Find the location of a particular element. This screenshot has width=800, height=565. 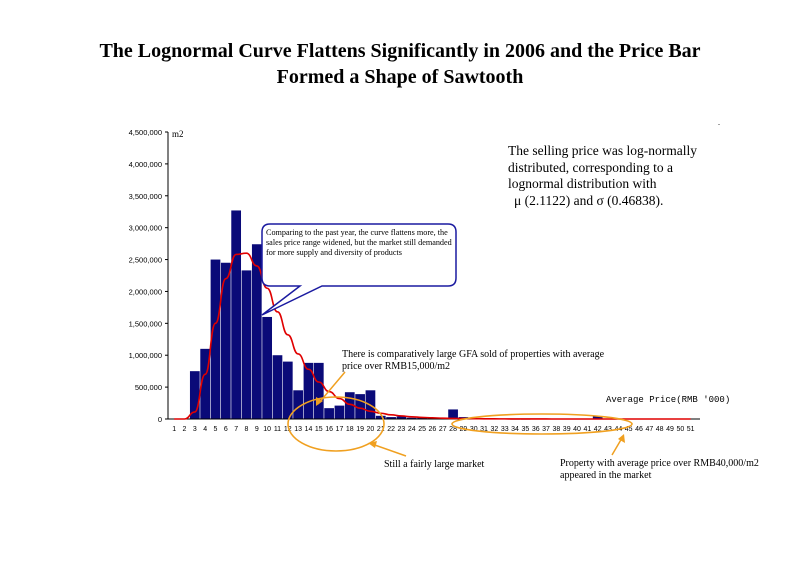

x-tick-label: 50 is located at coordinates (680, 429).